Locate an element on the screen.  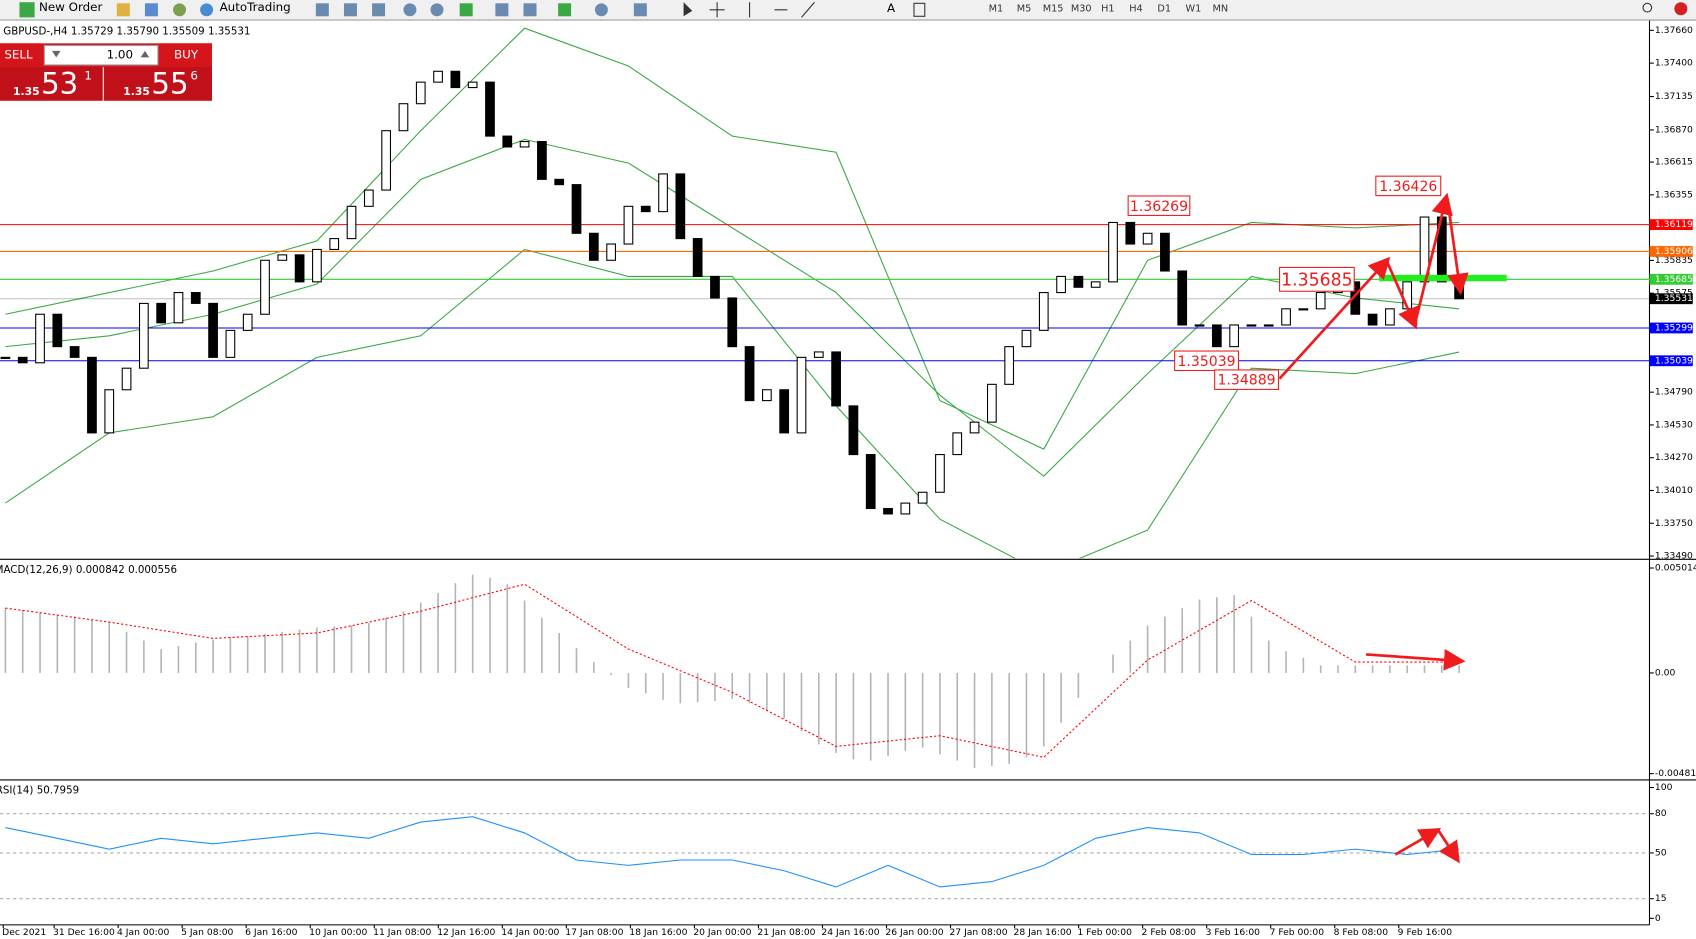
buy-label: BUY is located at coordinates (186, 55).